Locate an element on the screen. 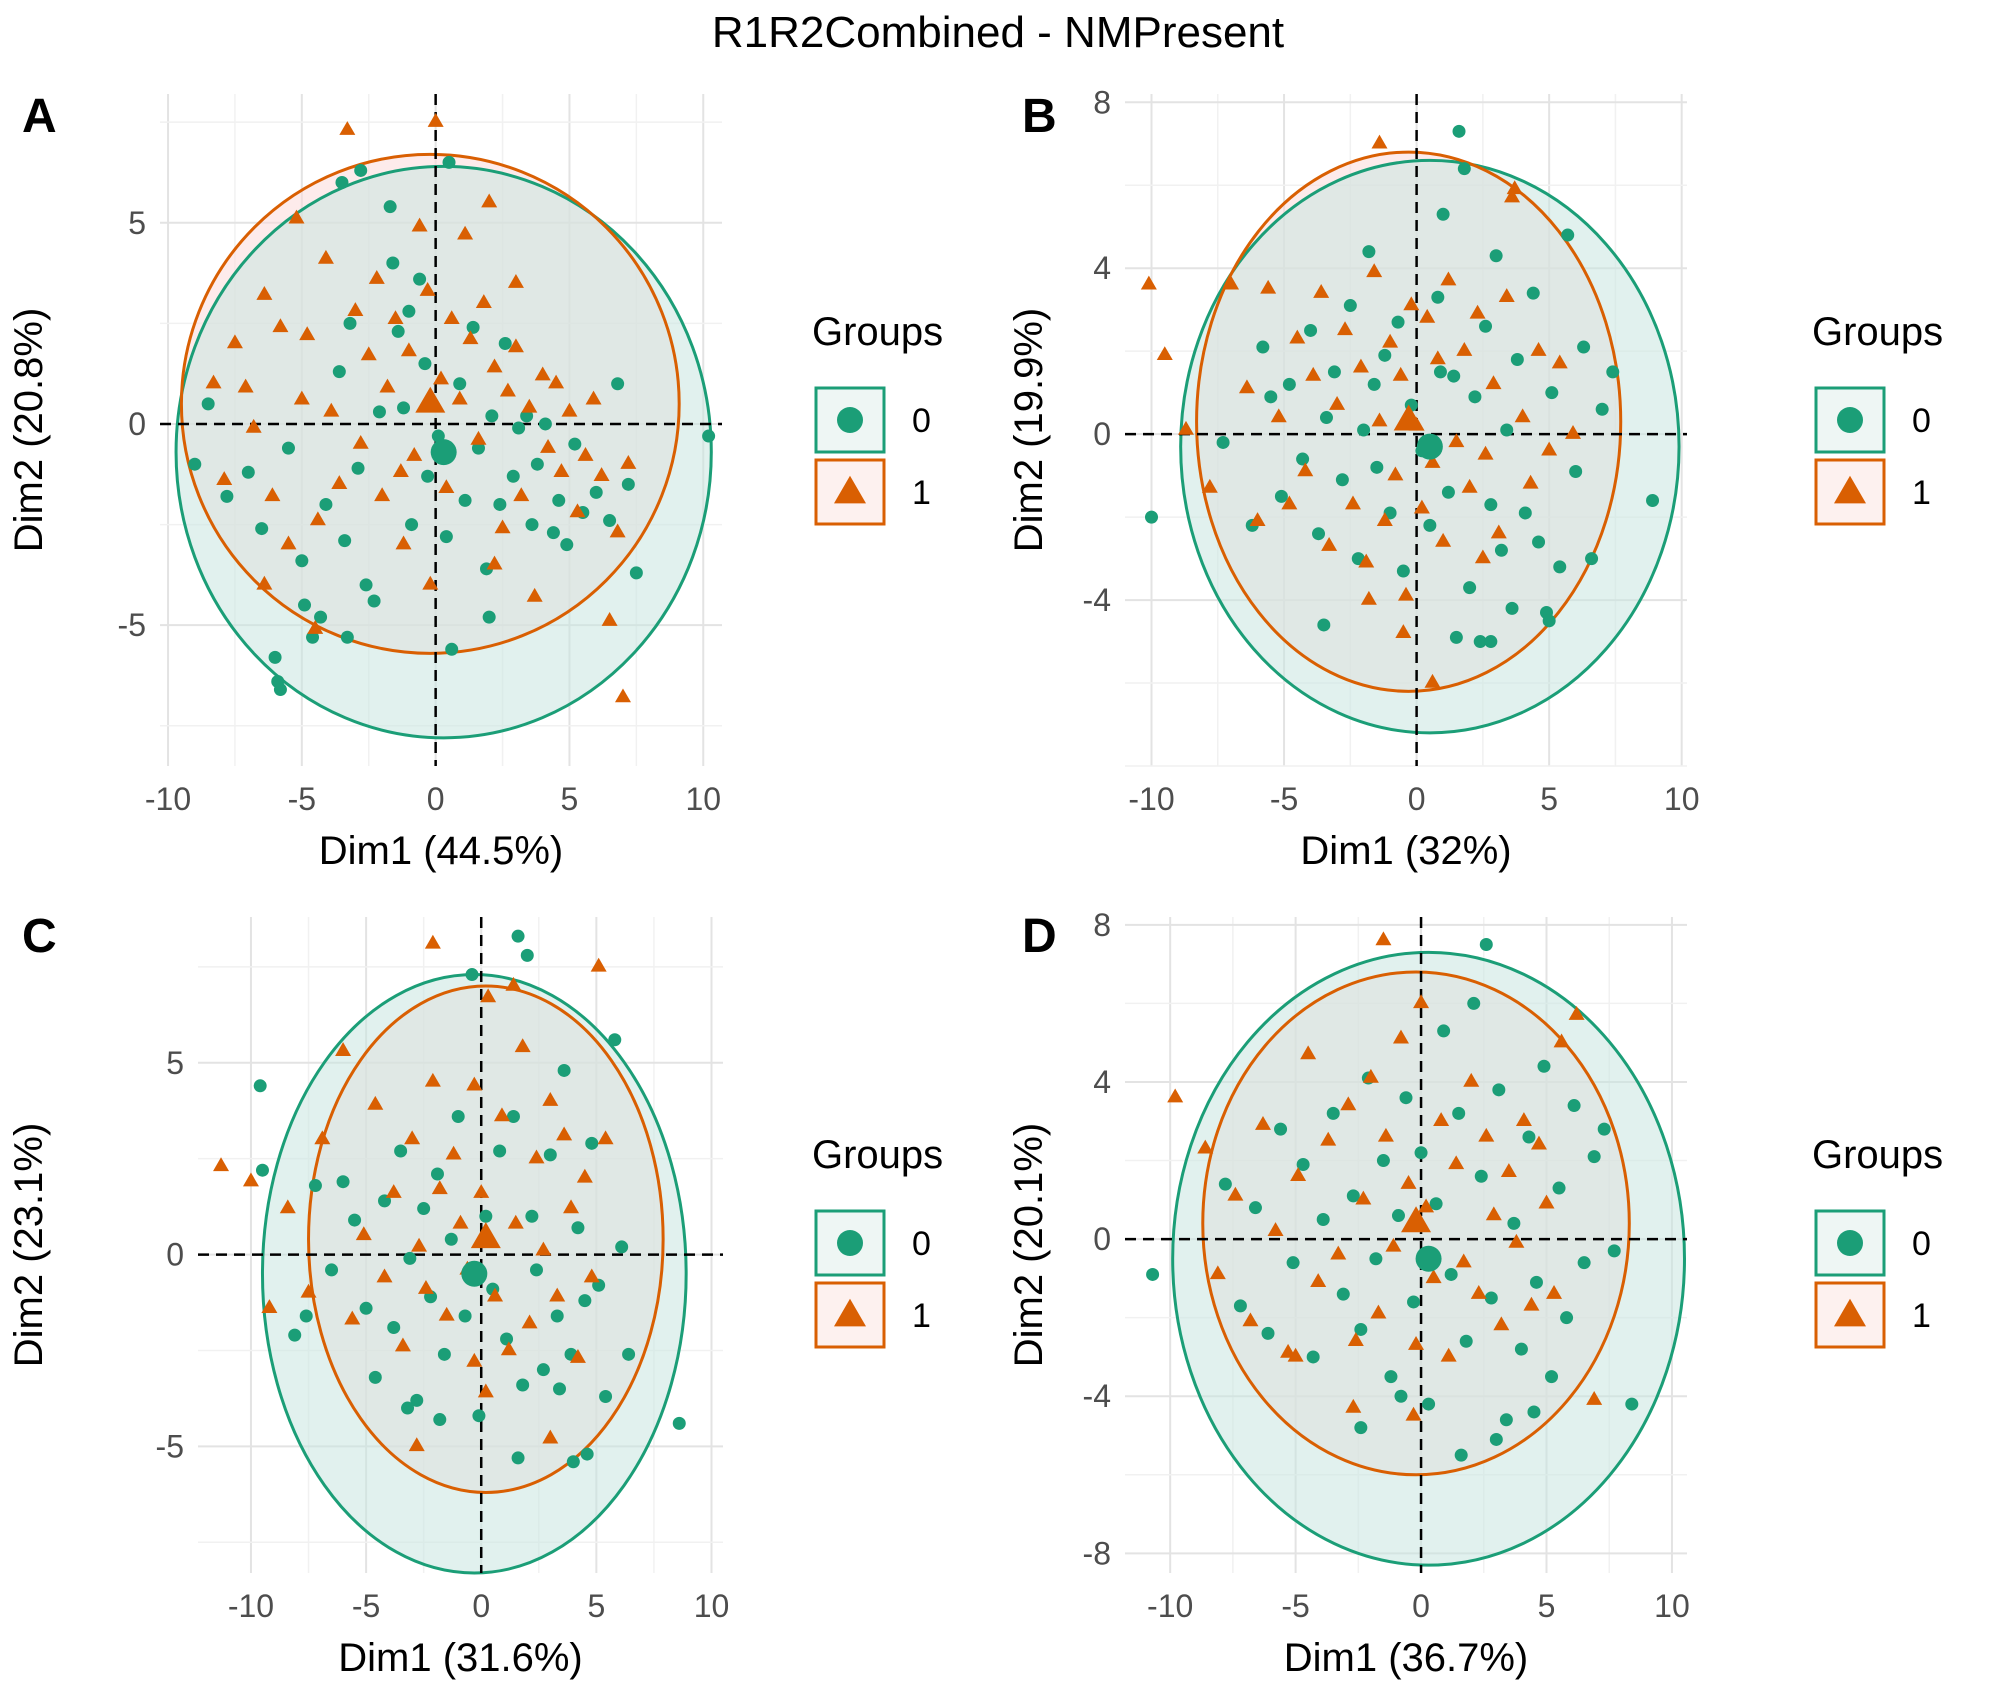 Image resolution: width=1996 pixels, height=1703 pixels. y-tick-label: 8 is located at coordinates (1102, 102).